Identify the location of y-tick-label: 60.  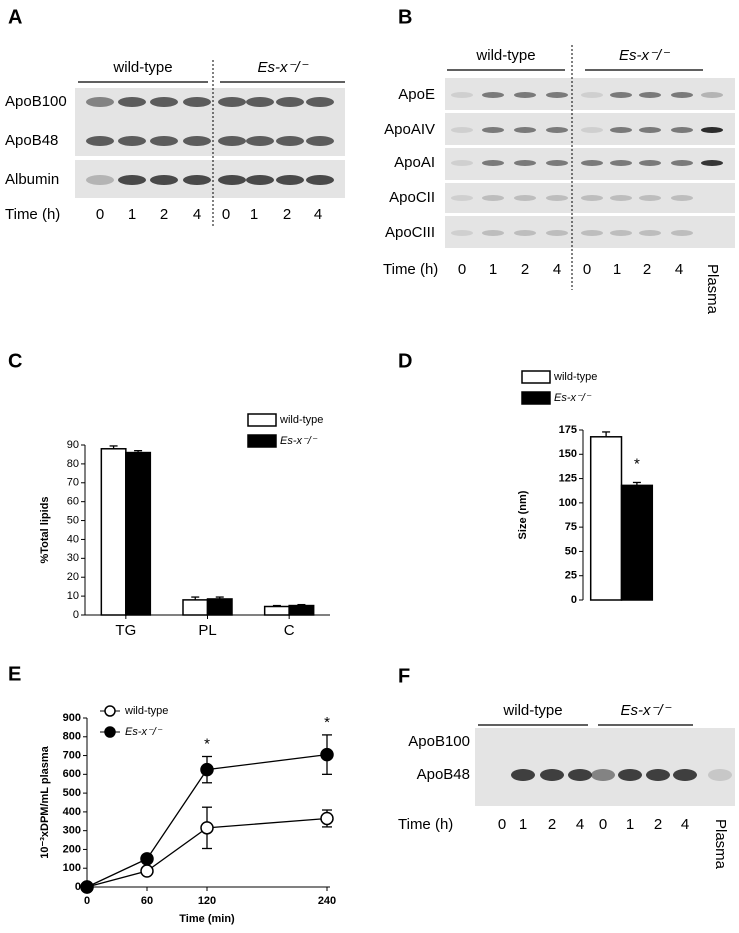
(73, 502).